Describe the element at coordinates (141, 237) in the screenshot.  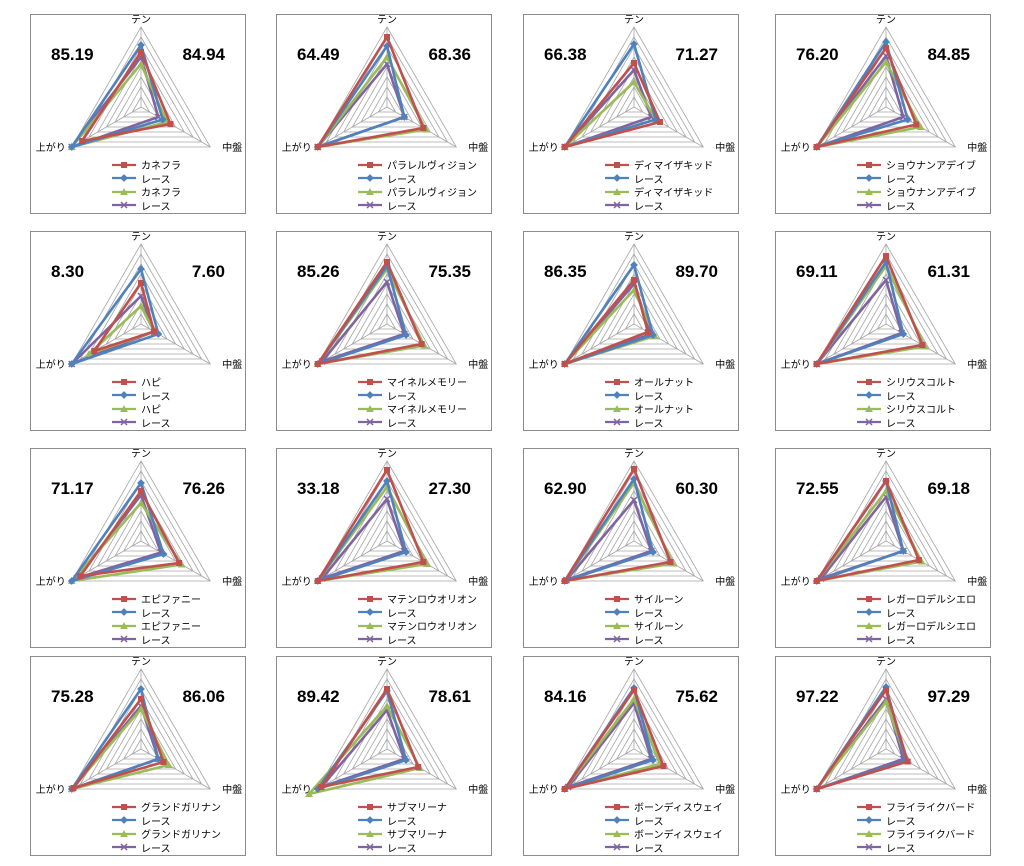
I see `axis-label: テン` at that location.